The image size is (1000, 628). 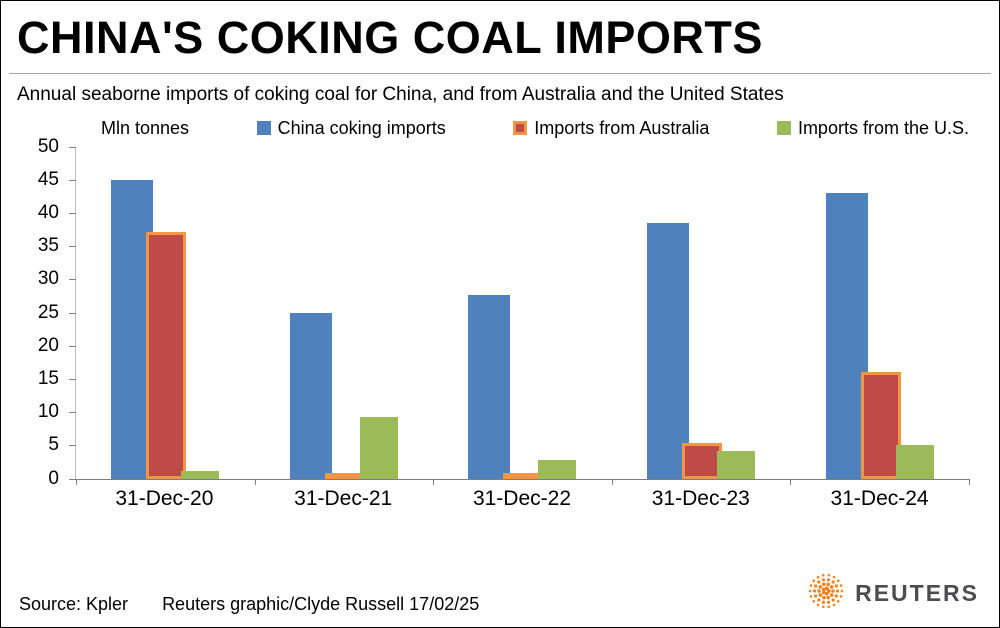 I want to click on y-tick-label: 20, so click(x=48, y=345).